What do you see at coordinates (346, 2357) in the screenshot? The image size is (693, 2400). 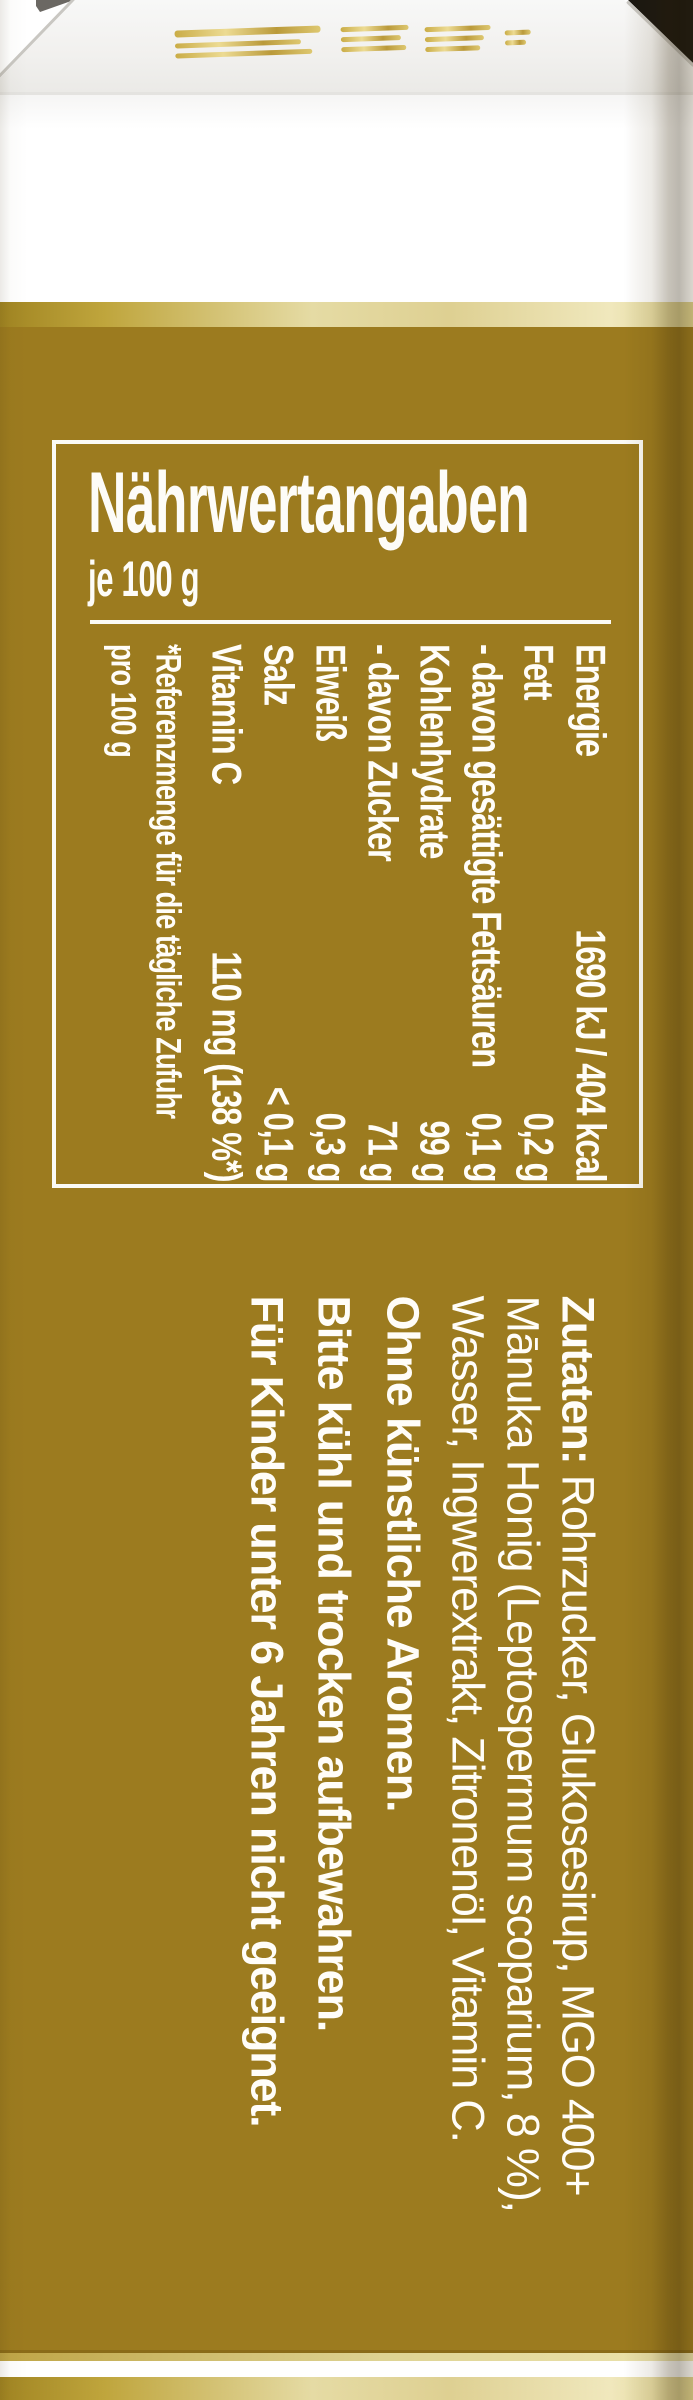 I see `gold-strip-bottom` at bounding box center [346, 2357].